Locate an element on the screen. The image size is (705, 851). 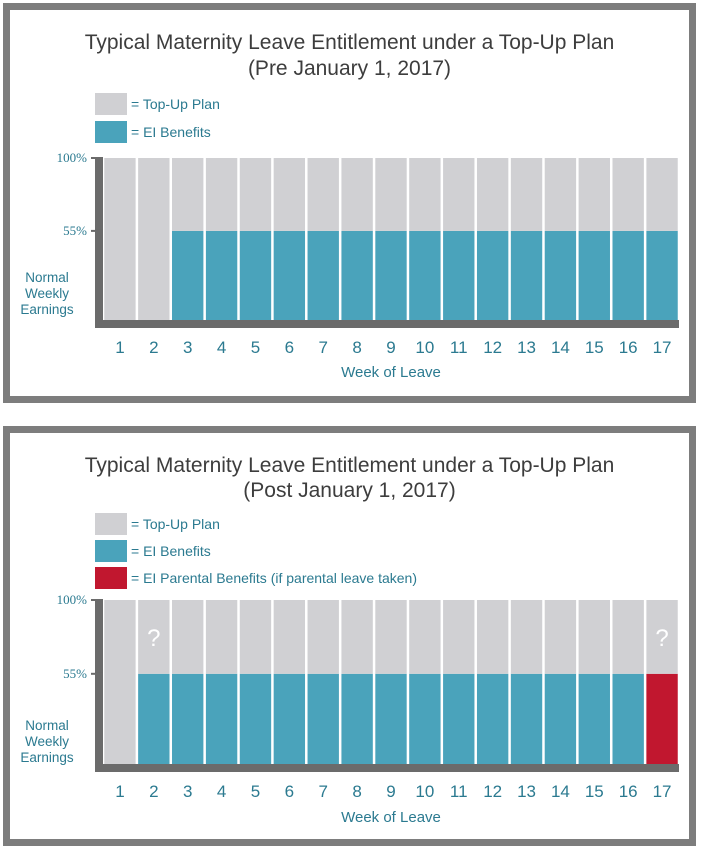
legend-swatch-ei is located at coordinates (111, 132).